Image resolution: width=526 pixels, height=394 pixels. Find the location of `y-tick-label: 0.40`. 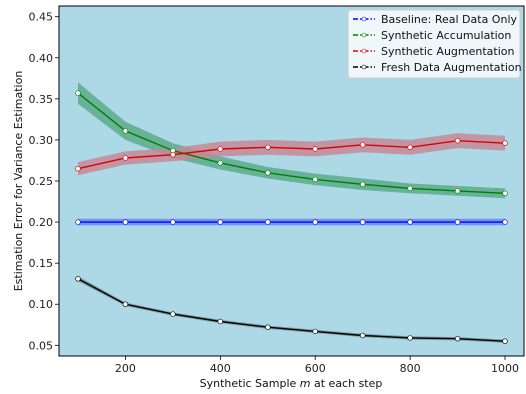

y-tick-label: 0.40 is located at coordinates (41, 58).